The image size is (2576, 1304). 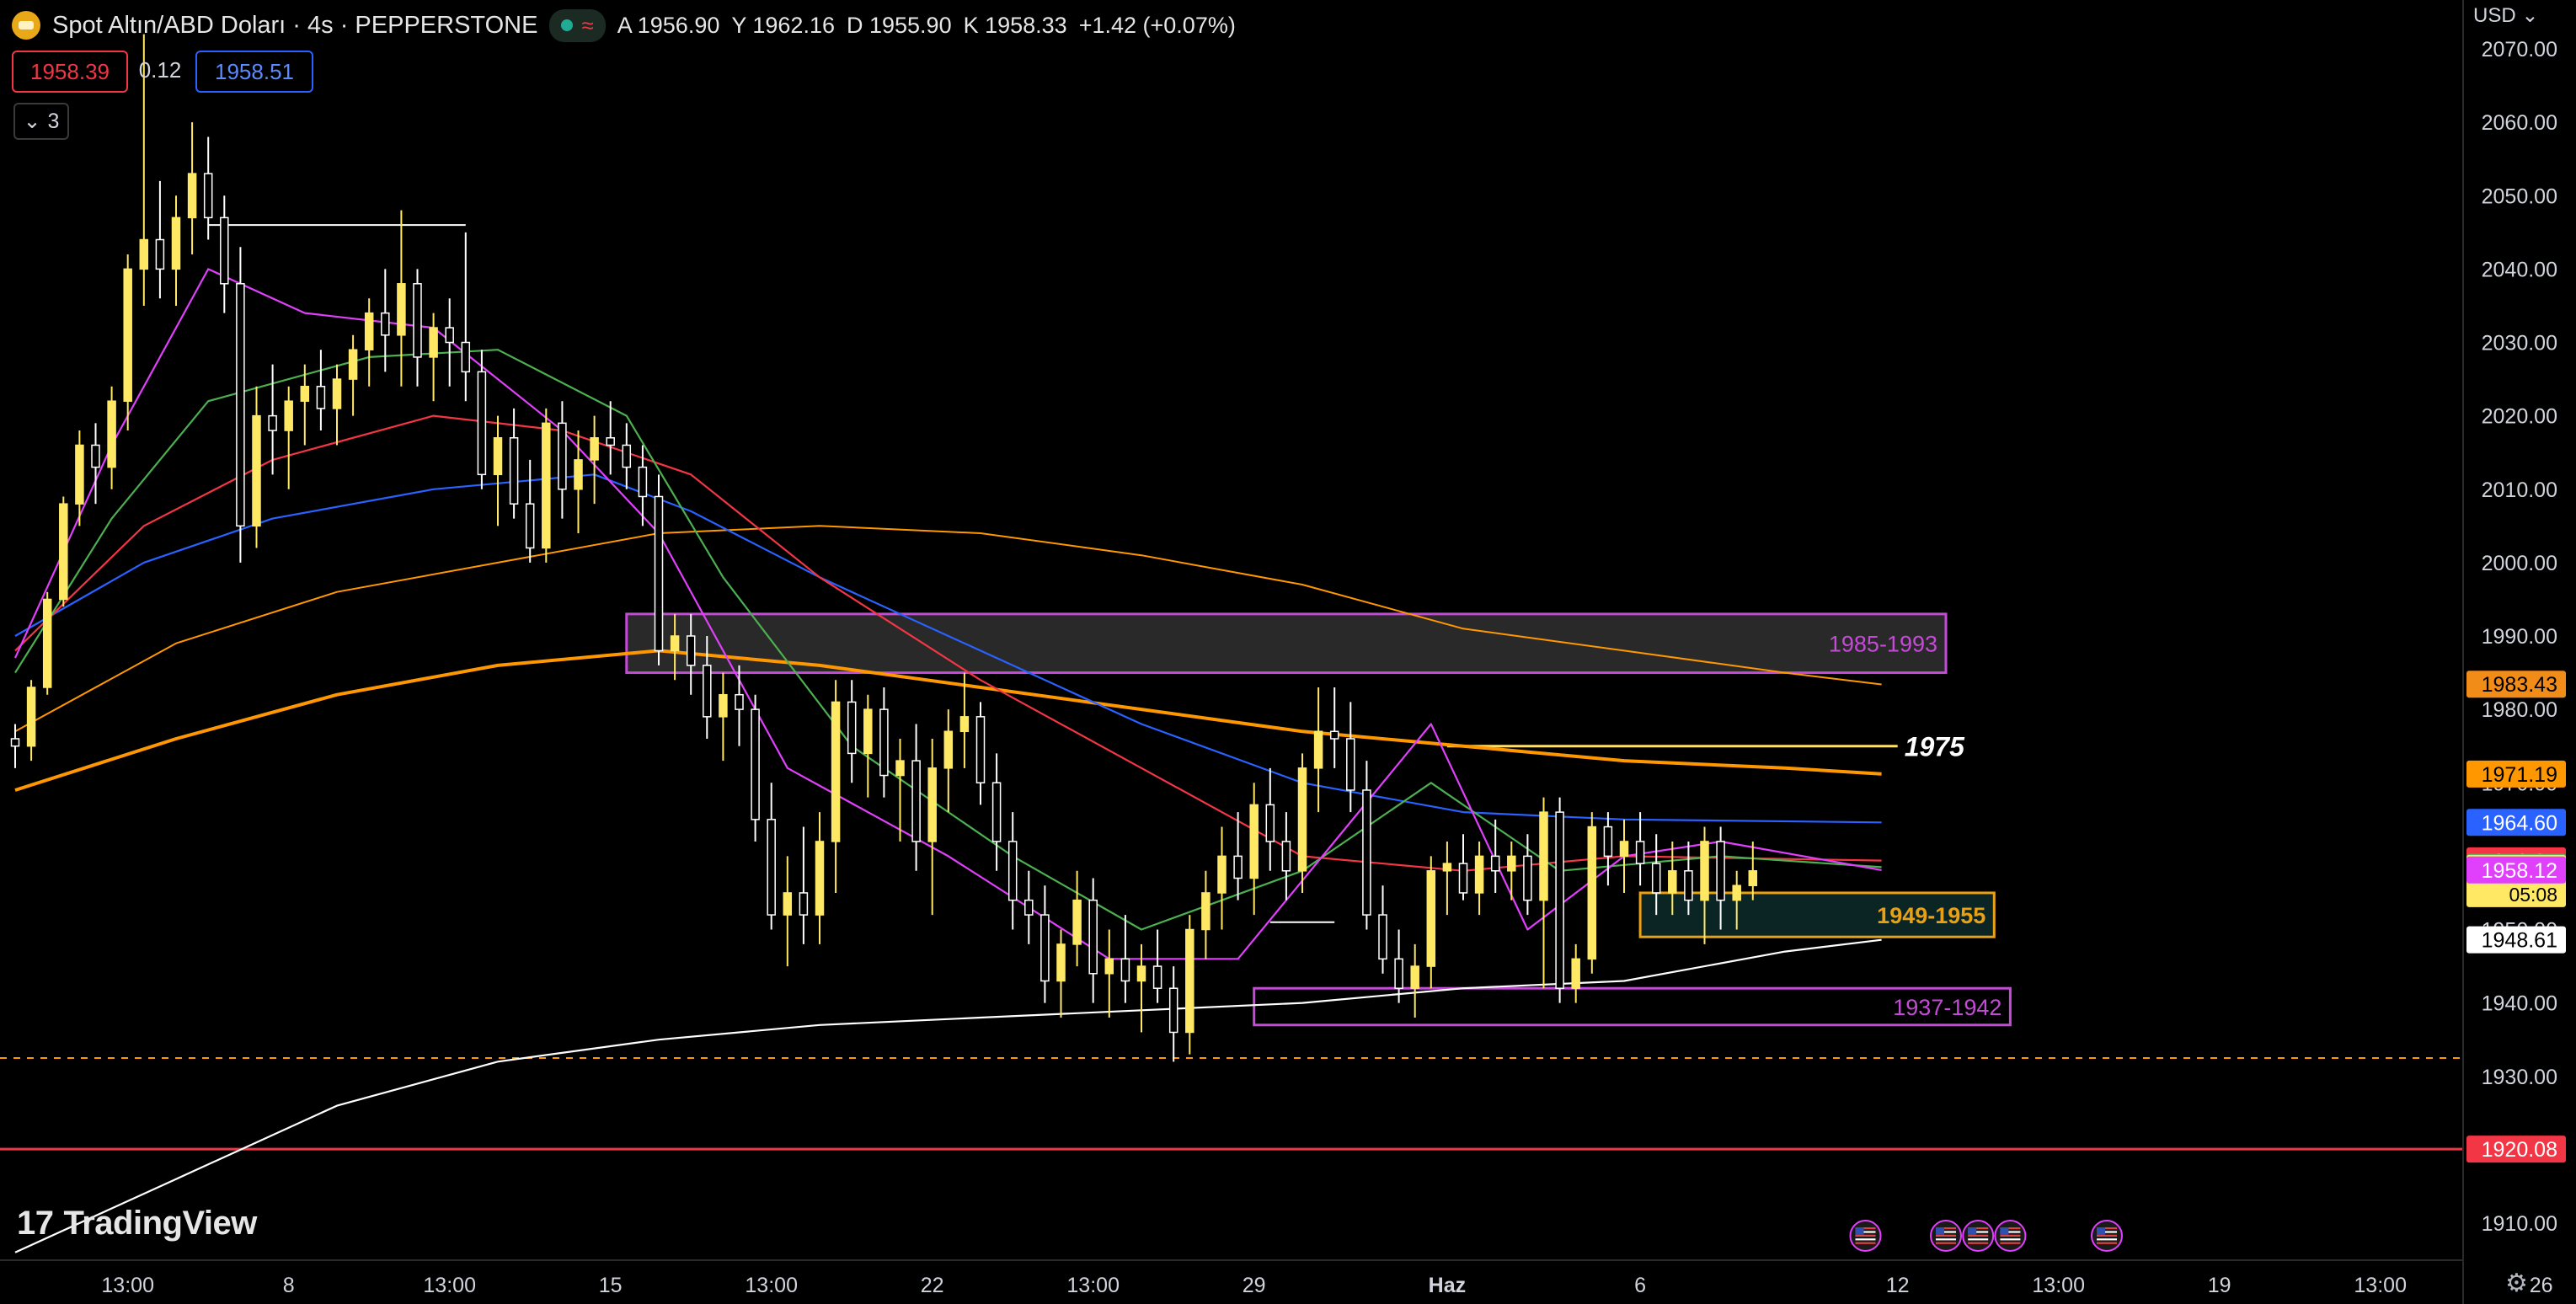 What do you see at coordinates (783, 25) in the screenshot?
I see `ohlc-high: Y 1962.16` at bounding box center [783, 25].